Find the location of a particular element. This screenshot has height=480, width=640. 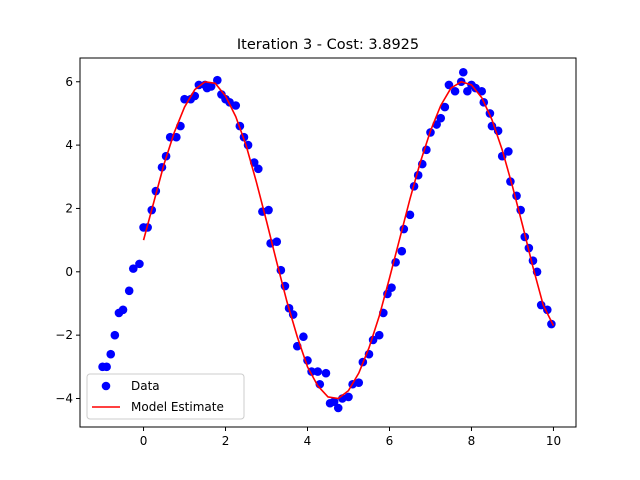

y-tick-label: 2 is located at coordinates (69, 208).